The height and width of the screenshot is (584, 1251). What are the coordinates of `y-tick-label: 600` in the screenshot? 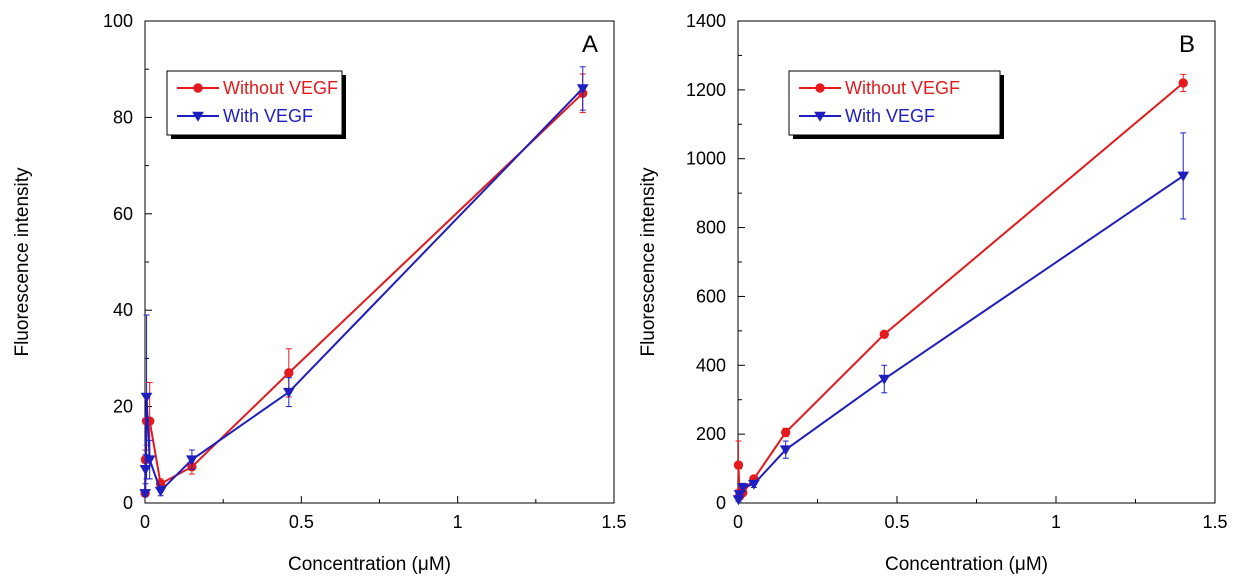 It's located at (711, 296).